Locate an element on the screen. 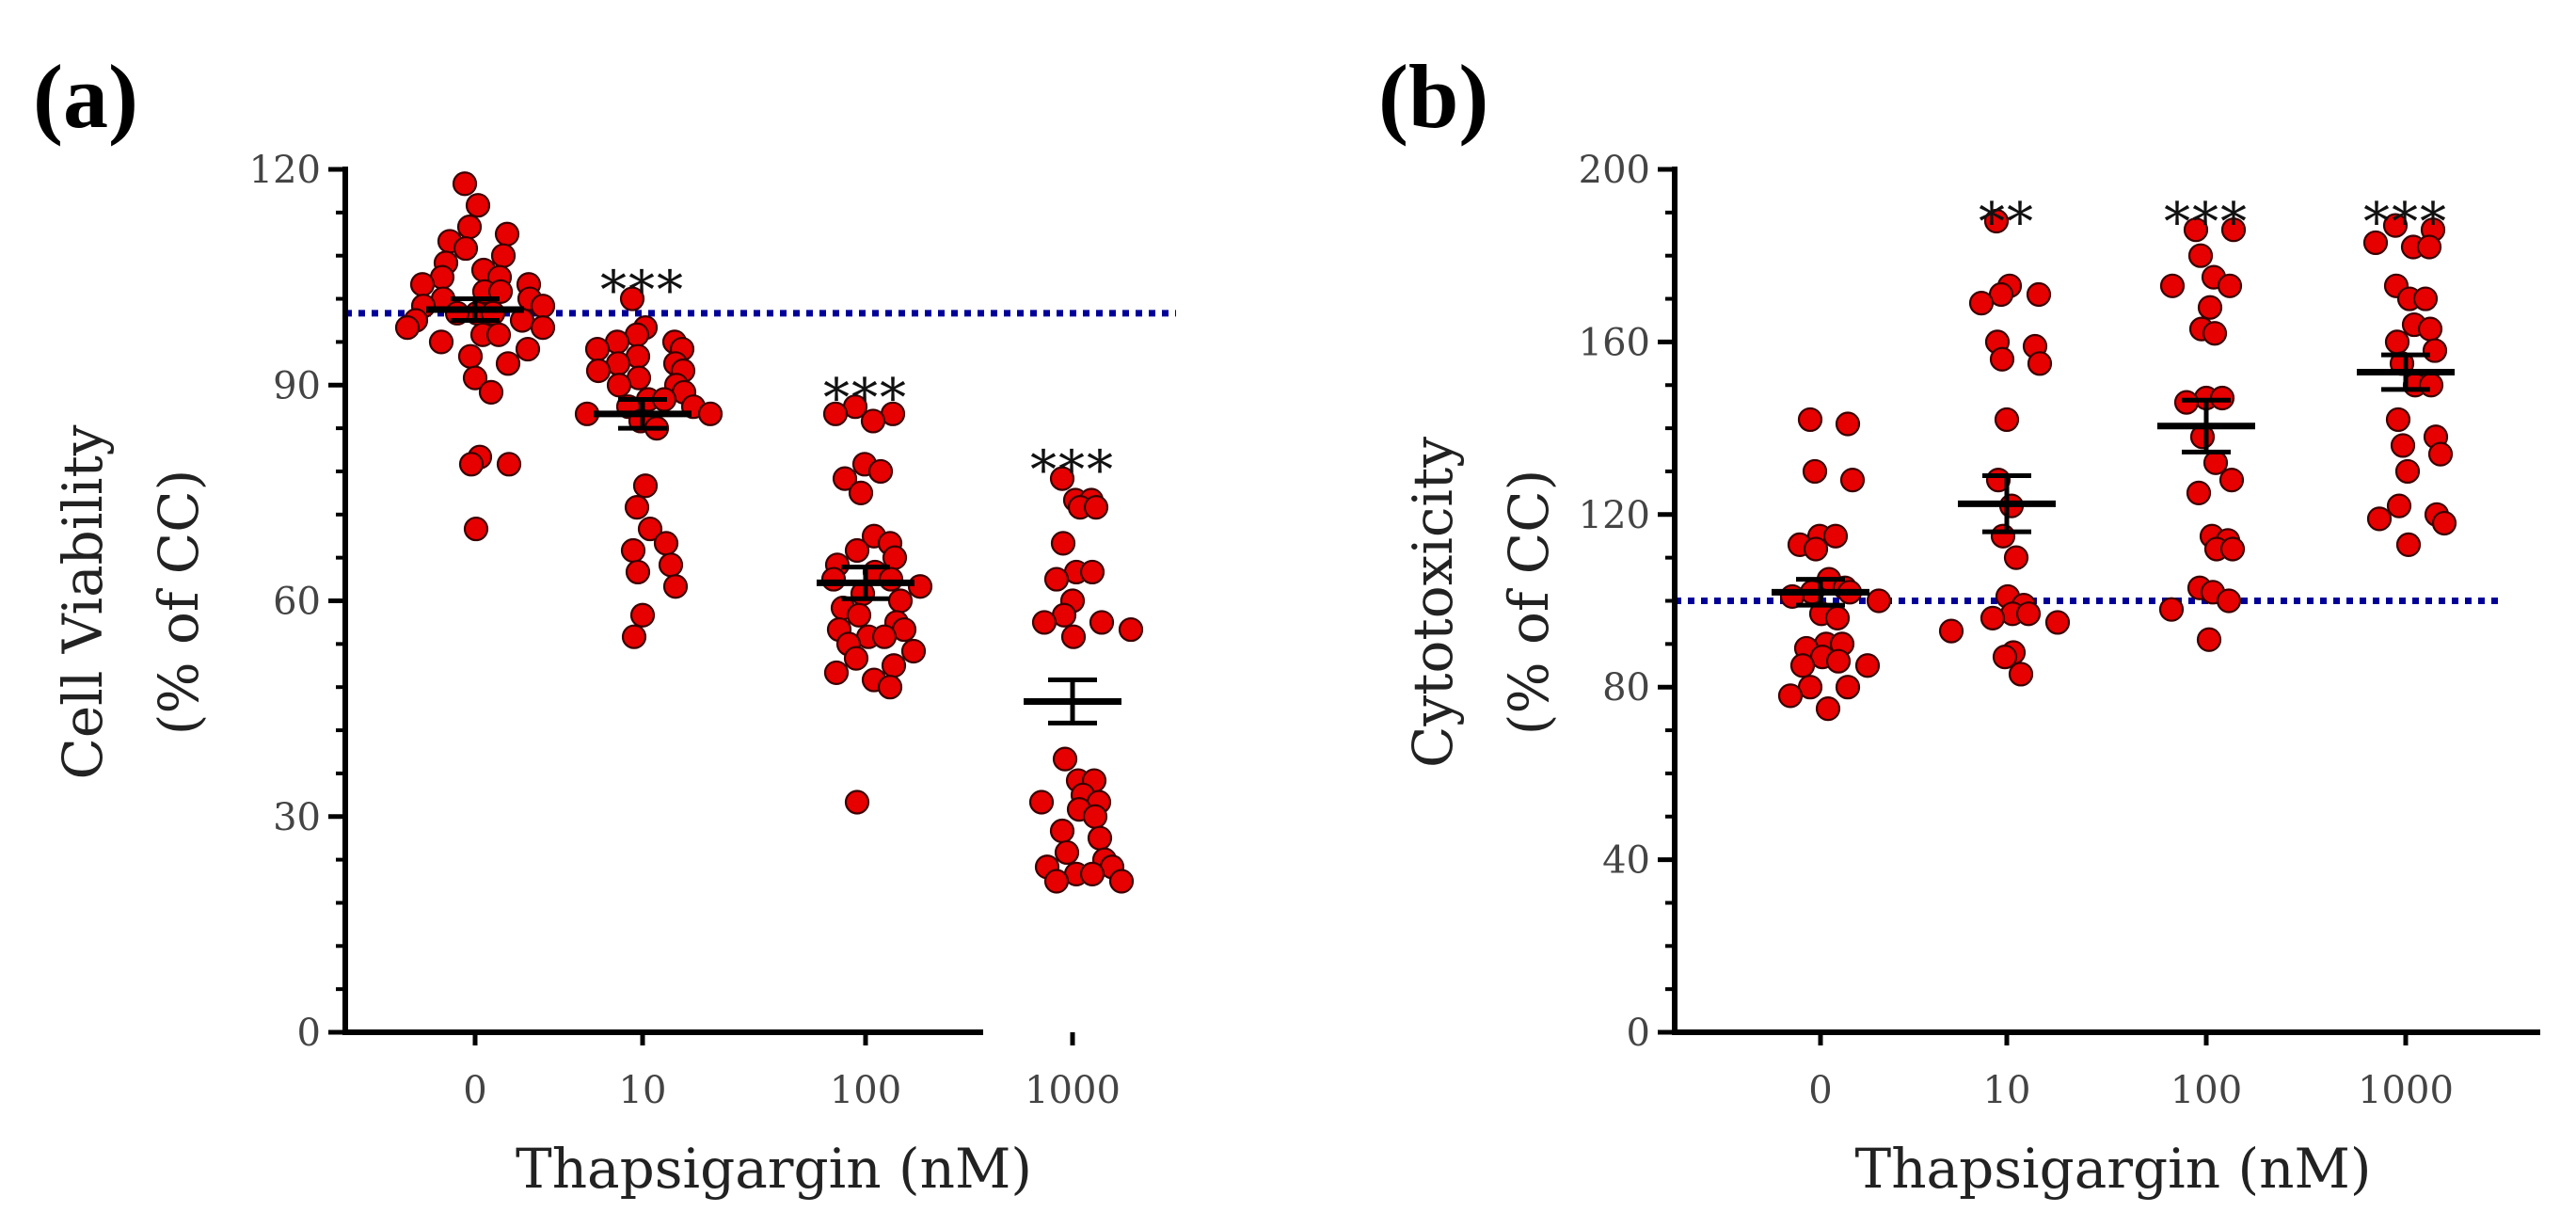  x-tick-label: 0 is located at coordinates (474, 1090).